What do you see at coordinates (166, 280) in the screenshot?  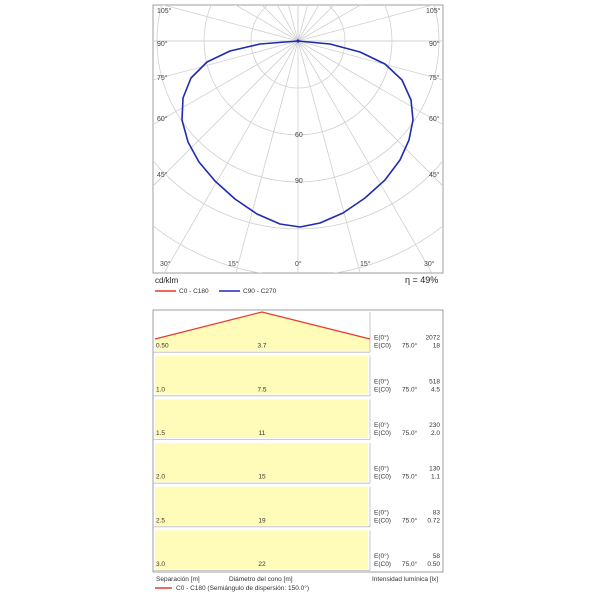 I see `unit-label: cd/klm` at bounding box center [166, 280].